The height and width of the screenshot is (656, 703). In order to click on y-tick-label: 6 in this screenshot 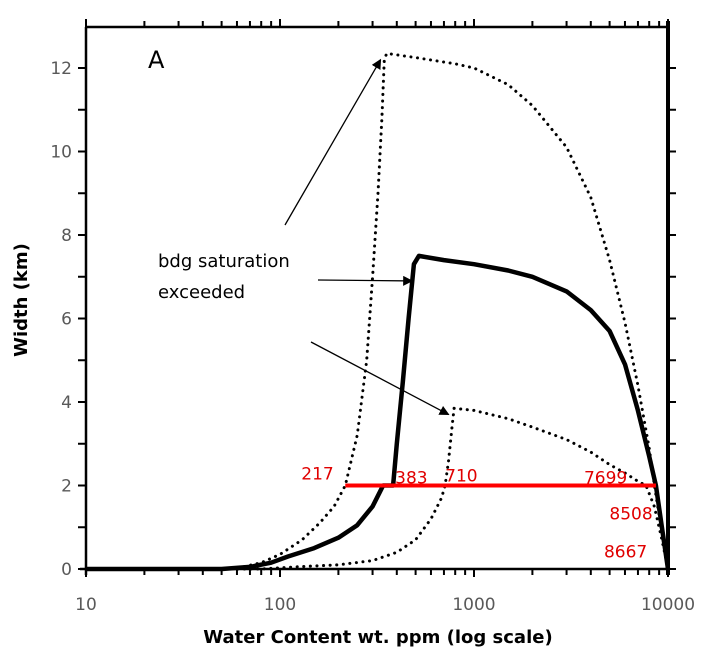, I will do `click(66, 320)`.